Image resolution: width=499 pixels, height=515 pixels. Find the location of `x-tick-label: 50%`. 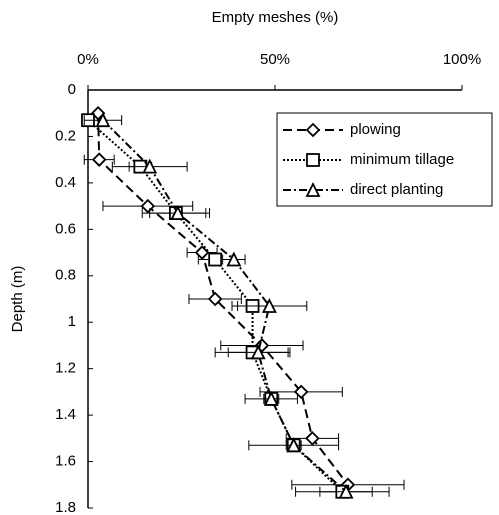

x-tick-label: 50% is located at coordinates (275, 59).